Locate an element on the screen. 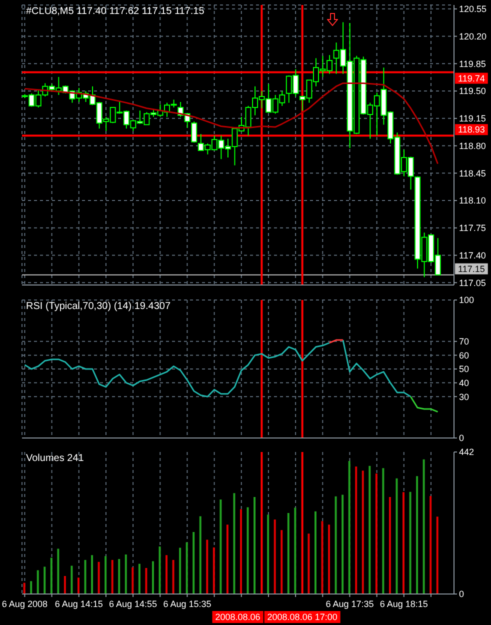 This screenshot has width=491, height=625. y-tick-label: 119.15 is located at coordinates (472, 119).